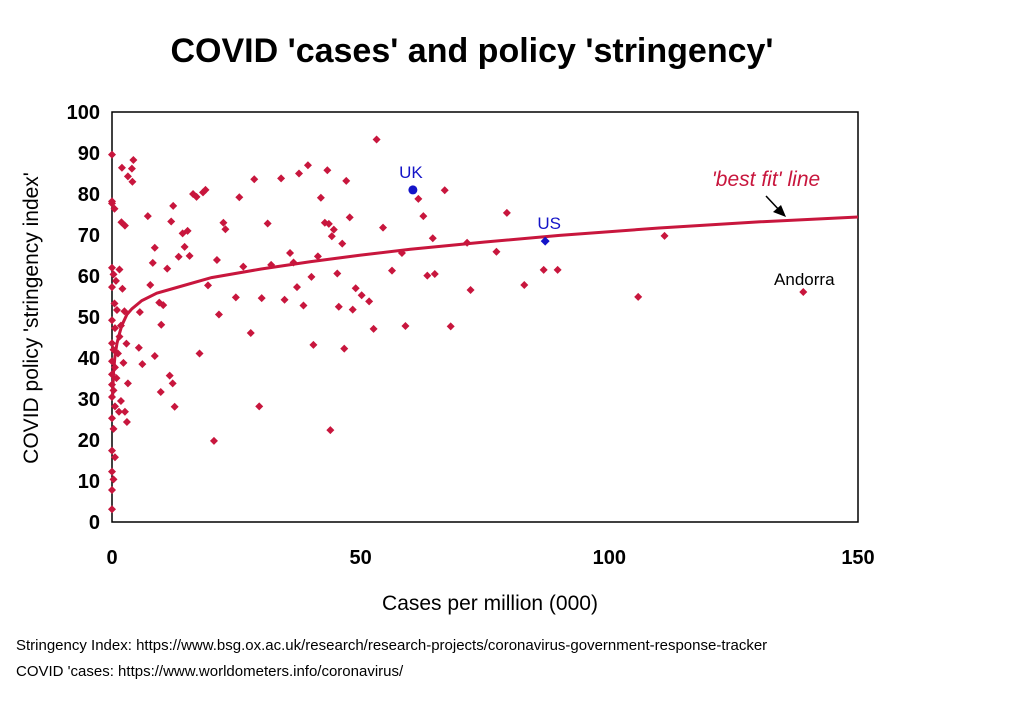 This screenshot has width=1024, height=703. What do you see at coordinates (545, 241) in the screenshot?
I see `us-point` at bounding box center [545, 241].